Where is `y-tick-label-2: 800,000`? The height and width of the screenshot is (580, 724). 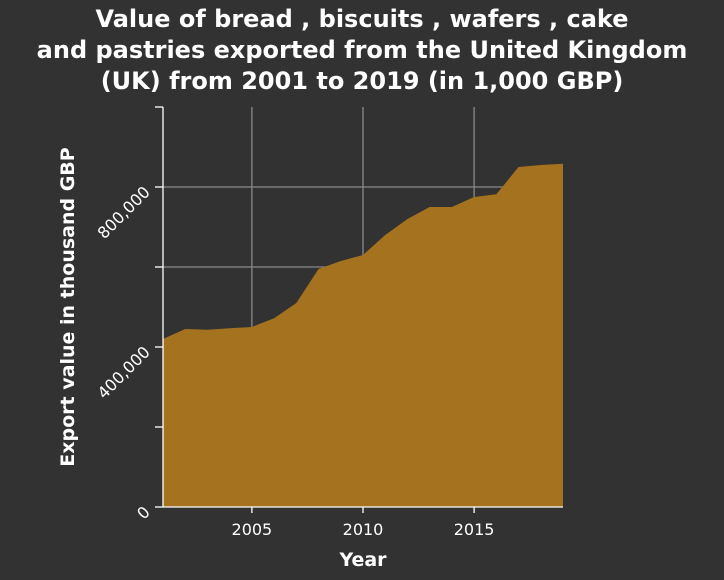 y-tick-label-2: 800,000 is located at coordinates (124, 212).